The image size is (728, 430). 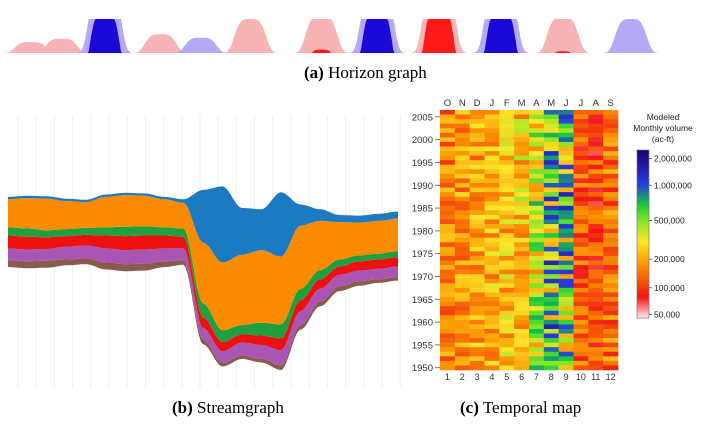 What do you see at coordinates (669, 288) in the screenshot?
I see `colorbar-tick-label: 100,000` at bounding box center [669, 288].